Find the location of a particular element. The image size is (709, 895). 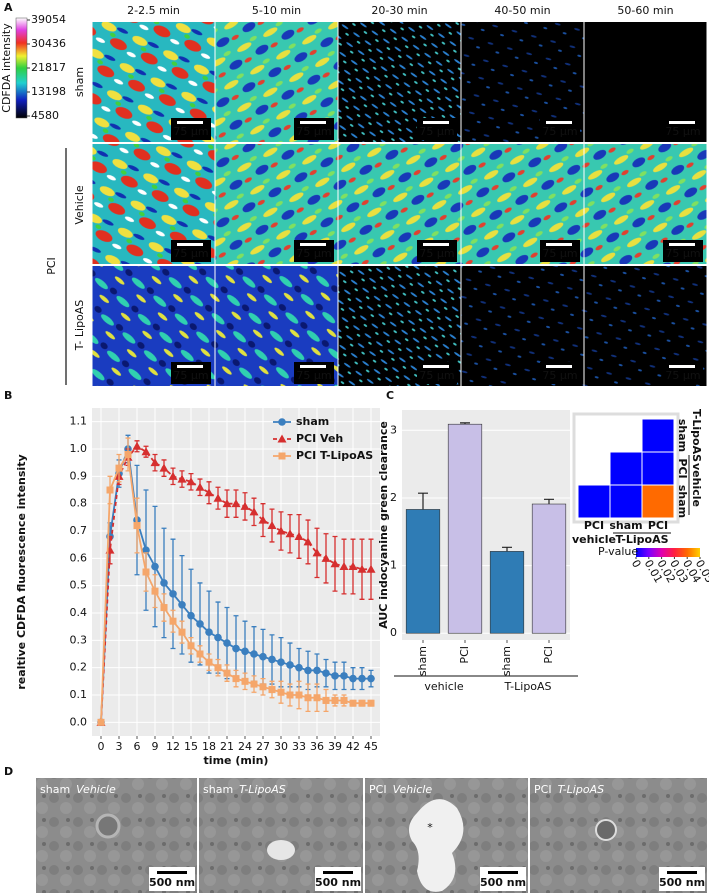

legend-label: sham is located at coordinates (312, 421).